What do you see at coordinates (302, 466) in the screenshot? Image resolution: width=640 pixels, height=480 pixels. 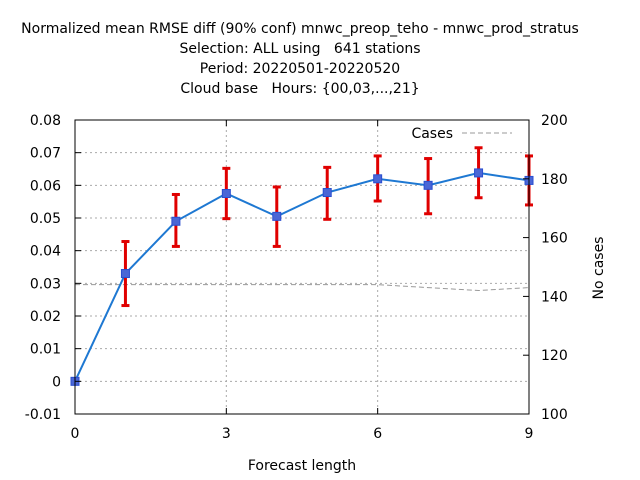 I see `x-axis-label: Forecast length` at bounding box center [302, 466].